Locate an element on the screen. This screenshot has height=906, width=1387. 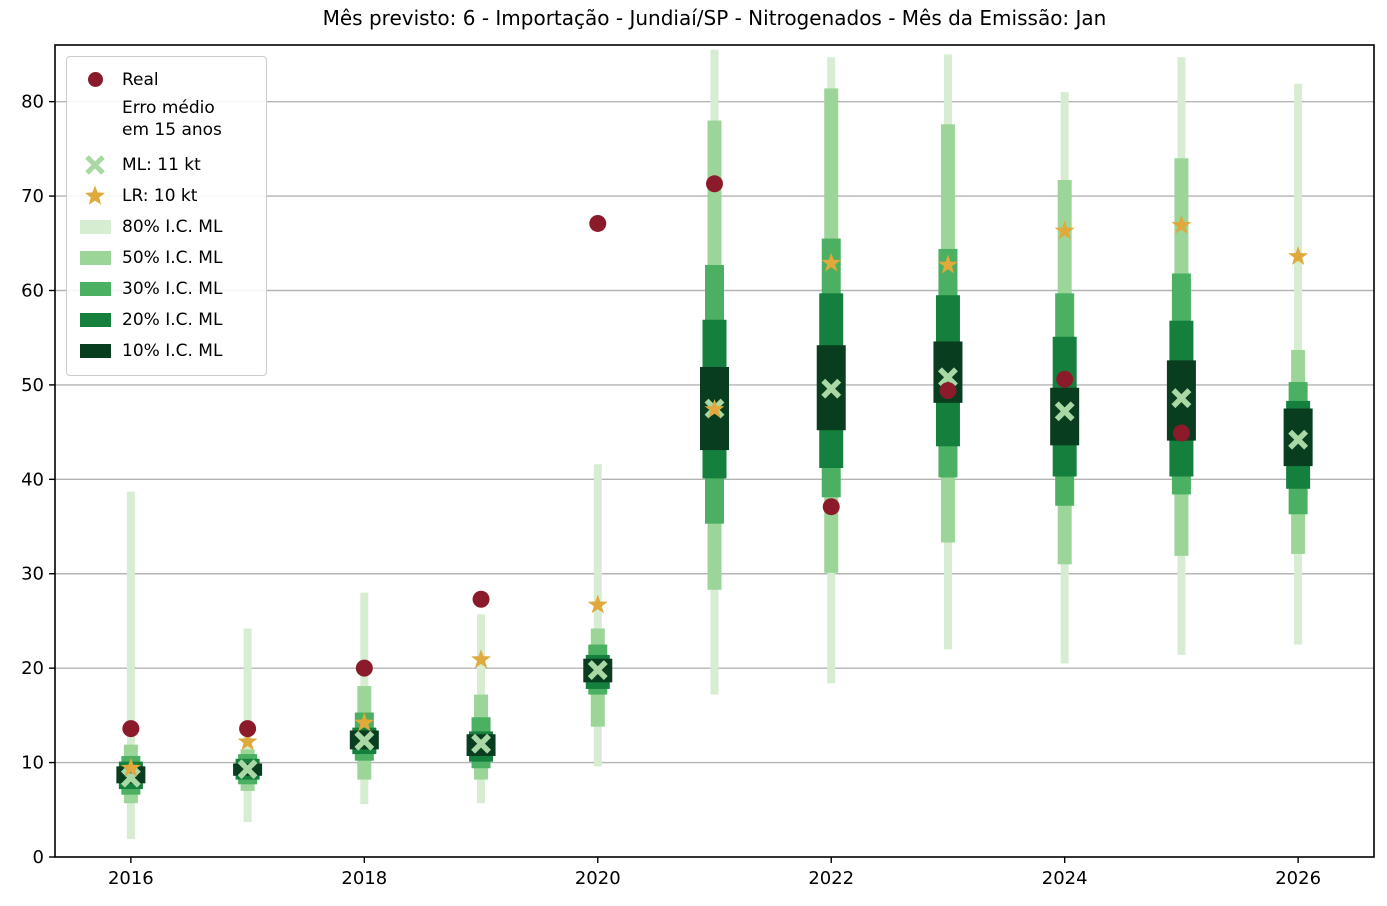
legend-item-lr: LR: 10 kt is located at coordinates (166, 195).